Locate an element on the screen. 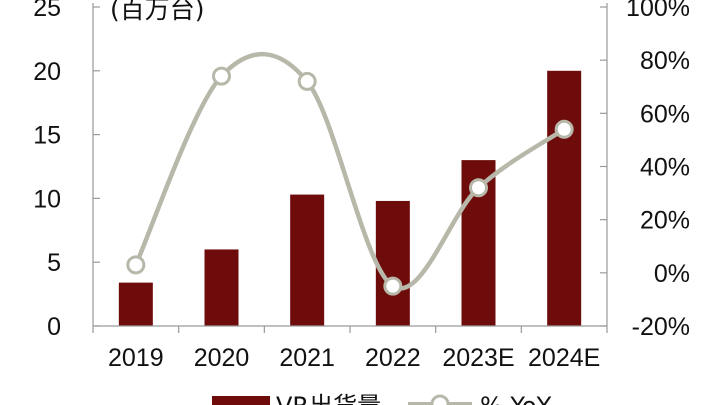  left-tick-label-25: 25 is located at coordinates (47, 11).